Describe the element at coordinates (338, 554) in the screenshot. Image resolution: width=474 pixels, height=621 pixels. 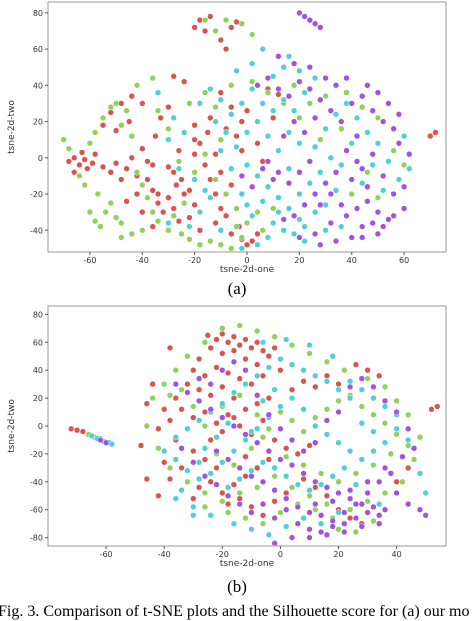
I see `x-tick-label: 20` at that location.